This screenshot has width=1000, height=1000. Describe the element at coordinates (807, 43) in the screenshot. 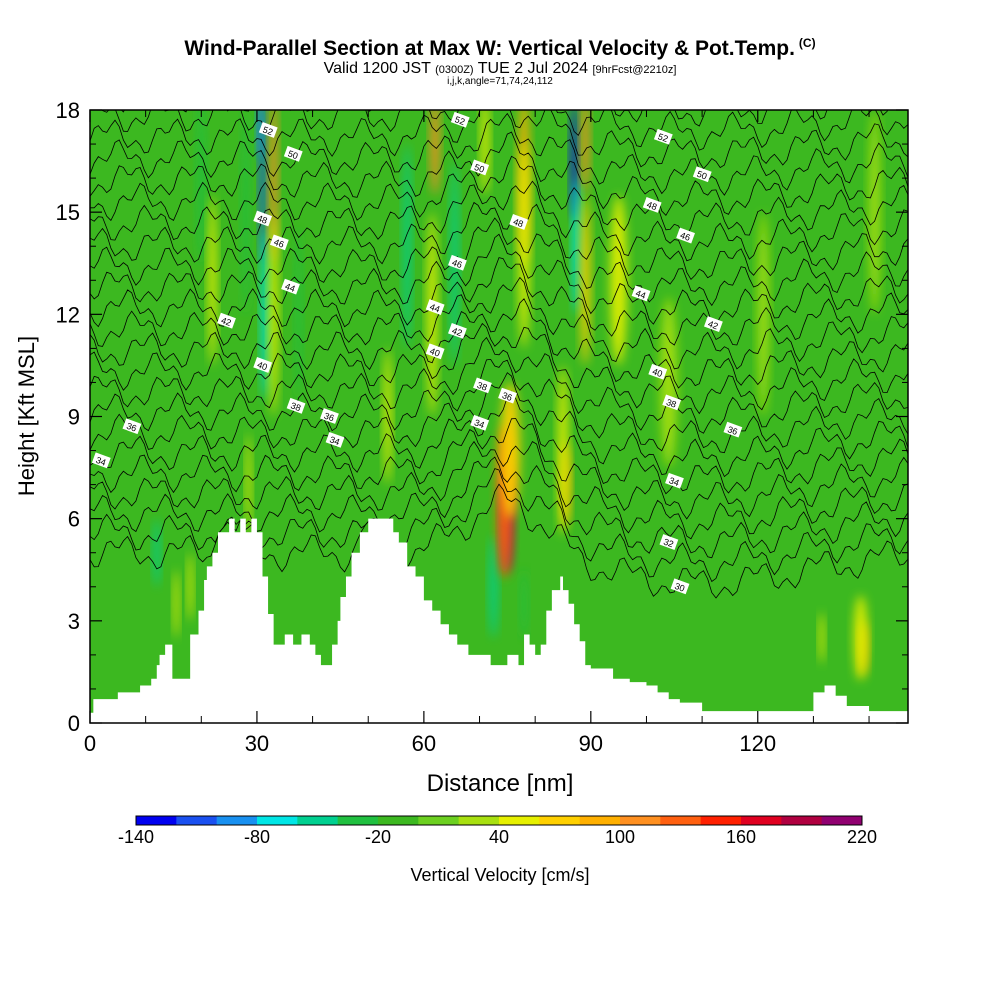

I see `copyright-mark: (C)` at that location.